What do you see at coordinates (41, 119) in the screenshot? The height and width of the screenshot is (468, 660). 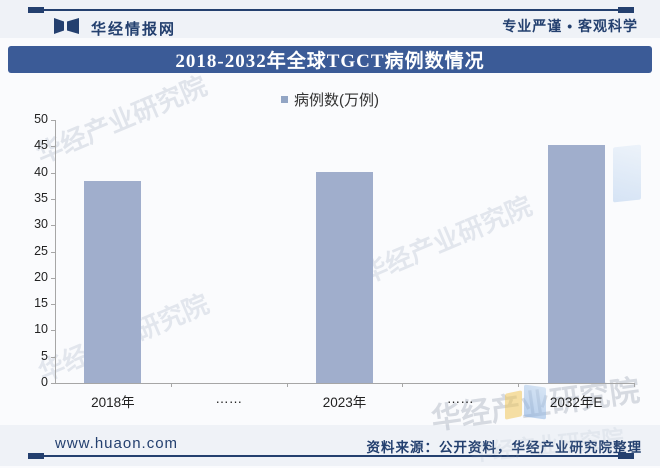 I see `y-tick-label: 50` at bounding box center [41, 119].